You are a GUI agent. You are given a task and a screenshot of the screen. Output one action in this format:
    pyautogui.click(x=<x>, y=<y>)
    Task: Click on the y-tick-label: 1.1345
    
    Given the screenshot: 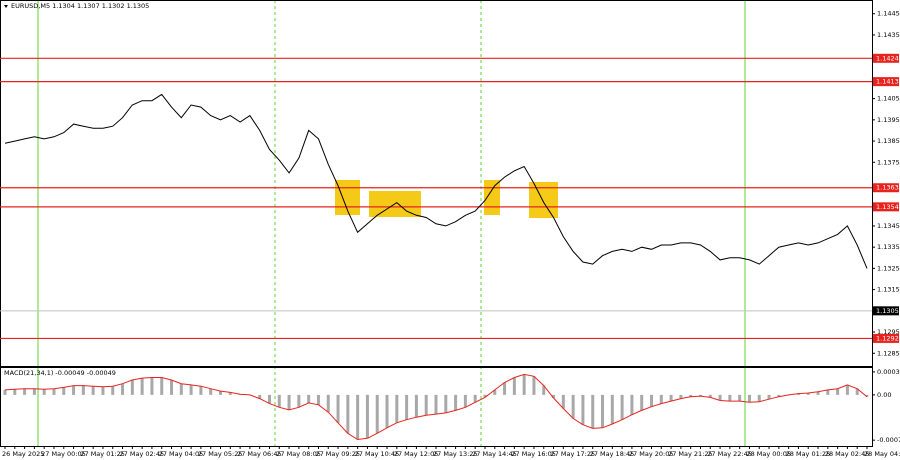 What is the action you would take?
    pyautogui.click(x=888, y=226)
    